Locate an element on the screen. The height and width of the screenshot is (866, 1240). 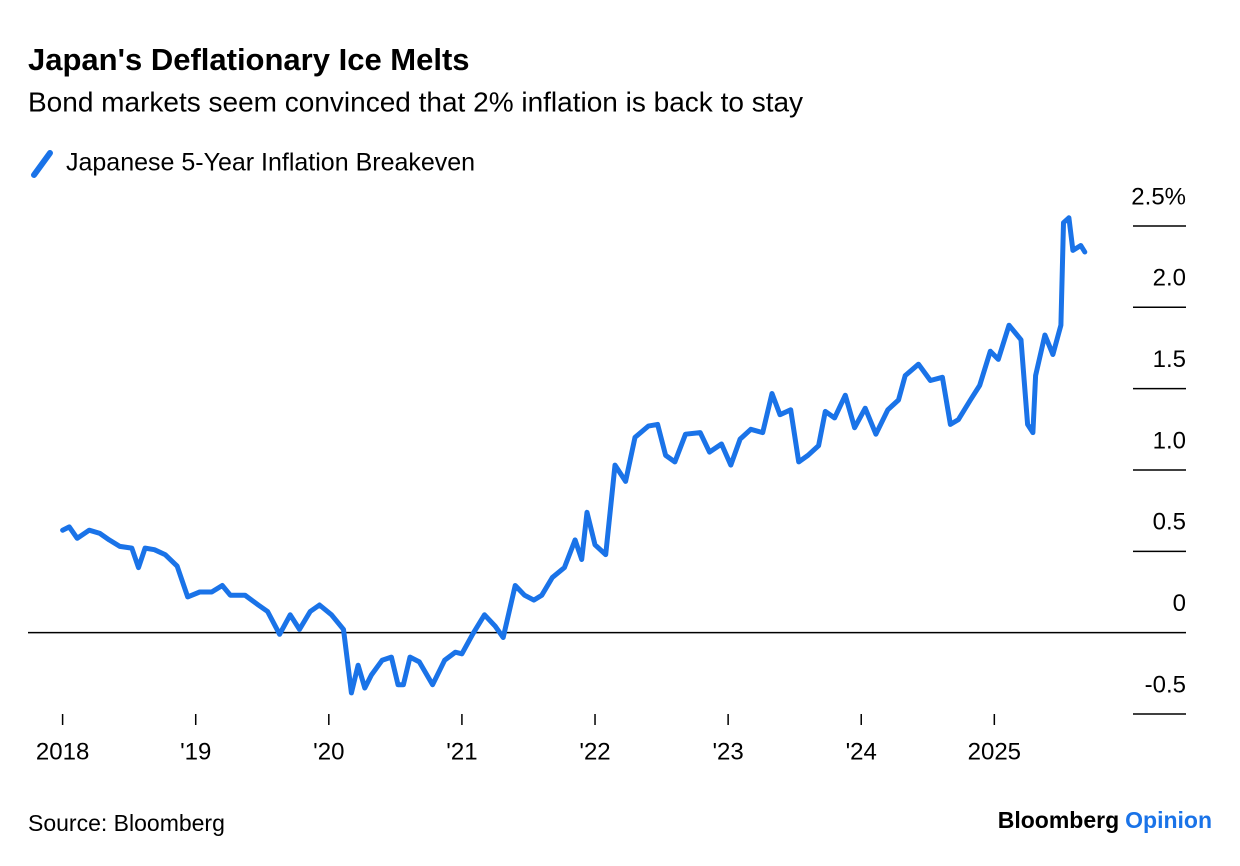
logo-product: Opinion is located at coordinates (1168, 820).